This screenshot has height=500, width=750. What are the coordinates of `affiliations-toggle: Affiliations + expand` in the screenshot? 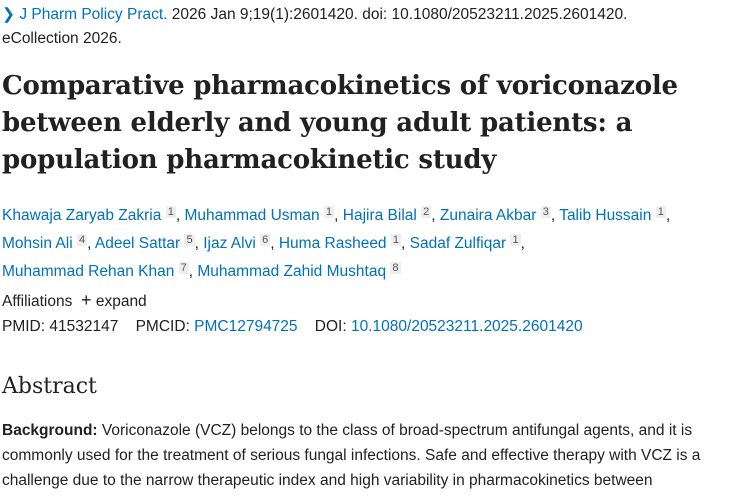 It's located at (74, 300).